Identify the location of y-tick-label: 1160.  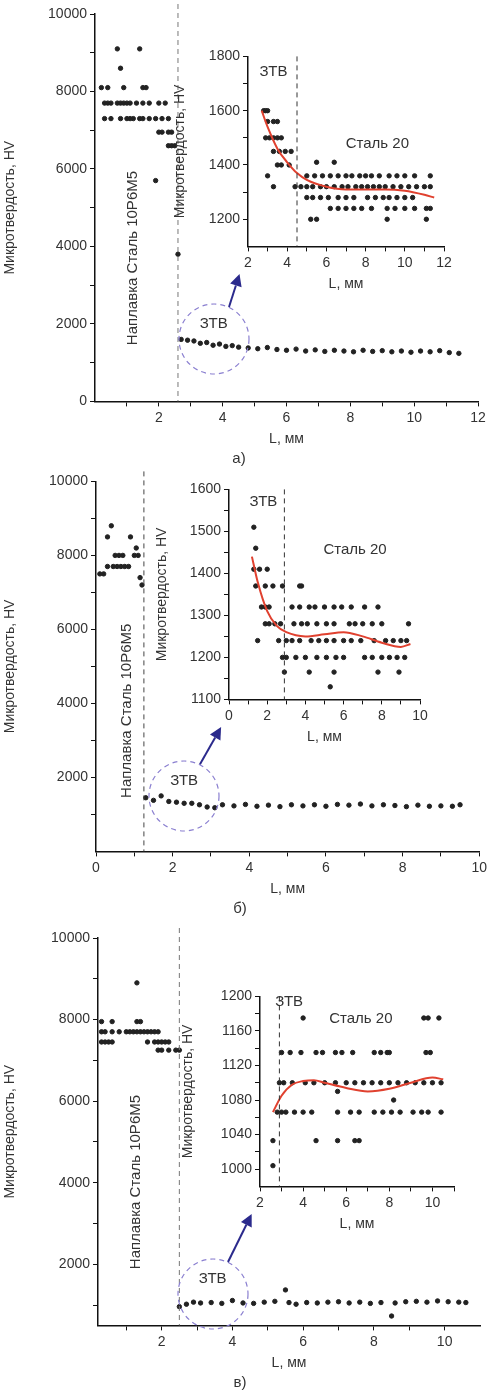
(237, 1029).